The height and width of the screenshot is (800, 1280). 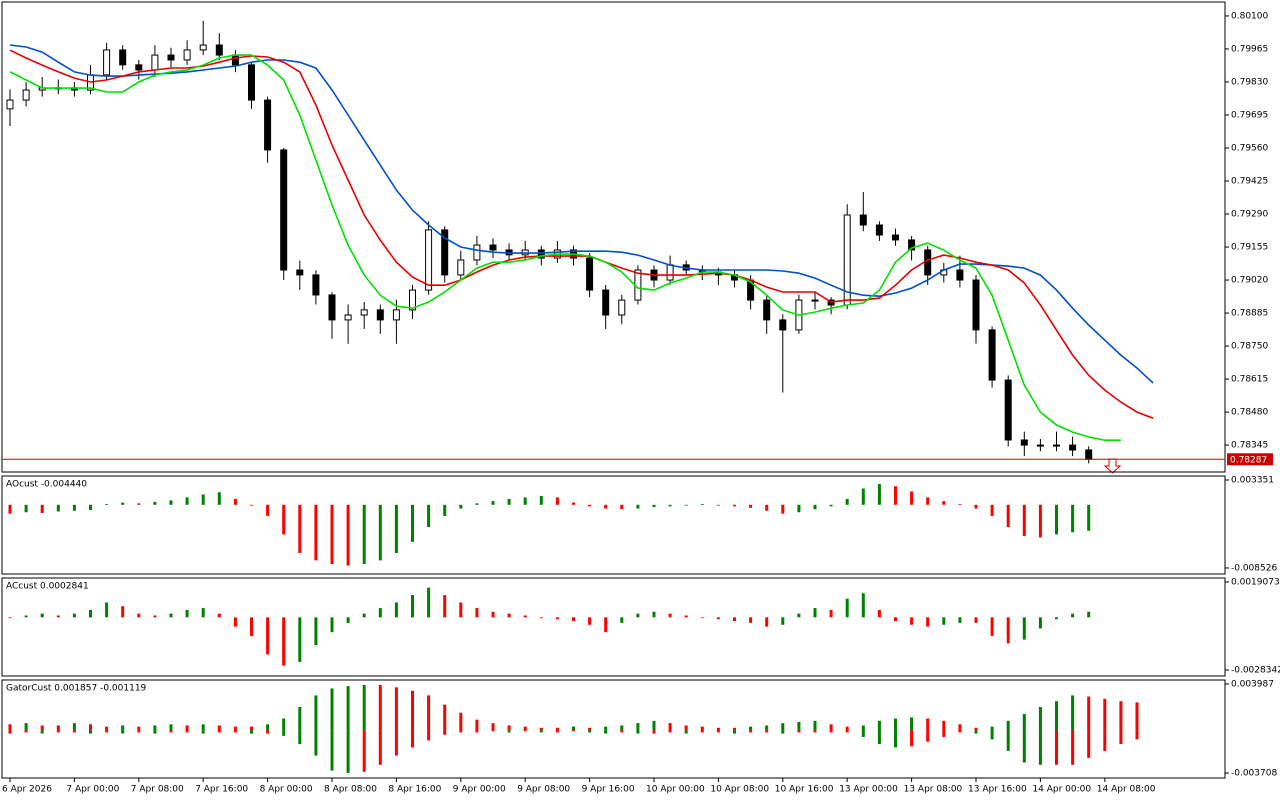 I want to click on y-tick-label: 0.78480, so click(x=1249, y=413).